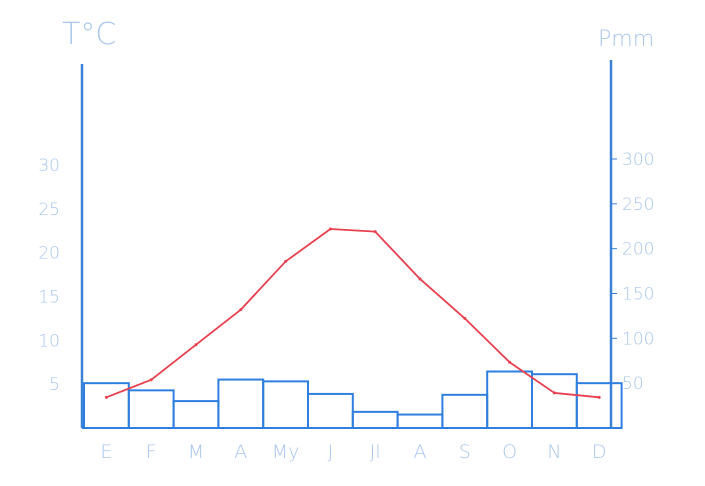  What do you see at coordinates (49, 298) in the screenshot?
I see `left-tick-label: 15` at bounding box center [49, 298].